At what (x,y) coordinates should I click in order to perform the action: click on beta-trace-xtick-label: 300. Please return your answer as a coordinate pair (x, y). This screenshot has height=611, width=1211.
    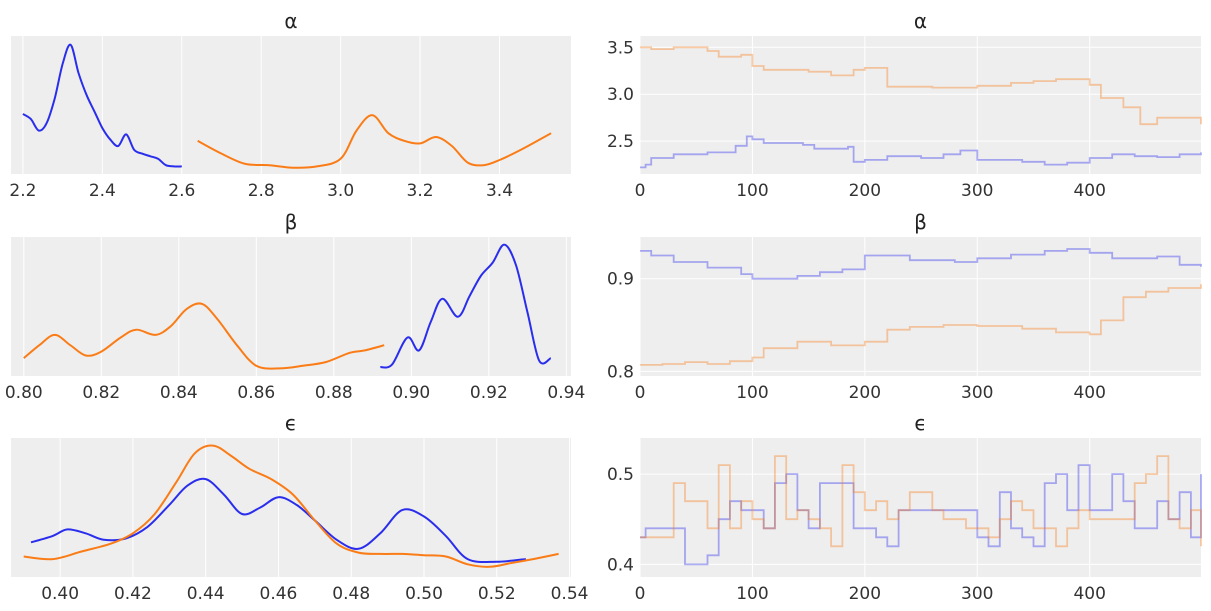
    Looking at the image, I should click on (977, 393).